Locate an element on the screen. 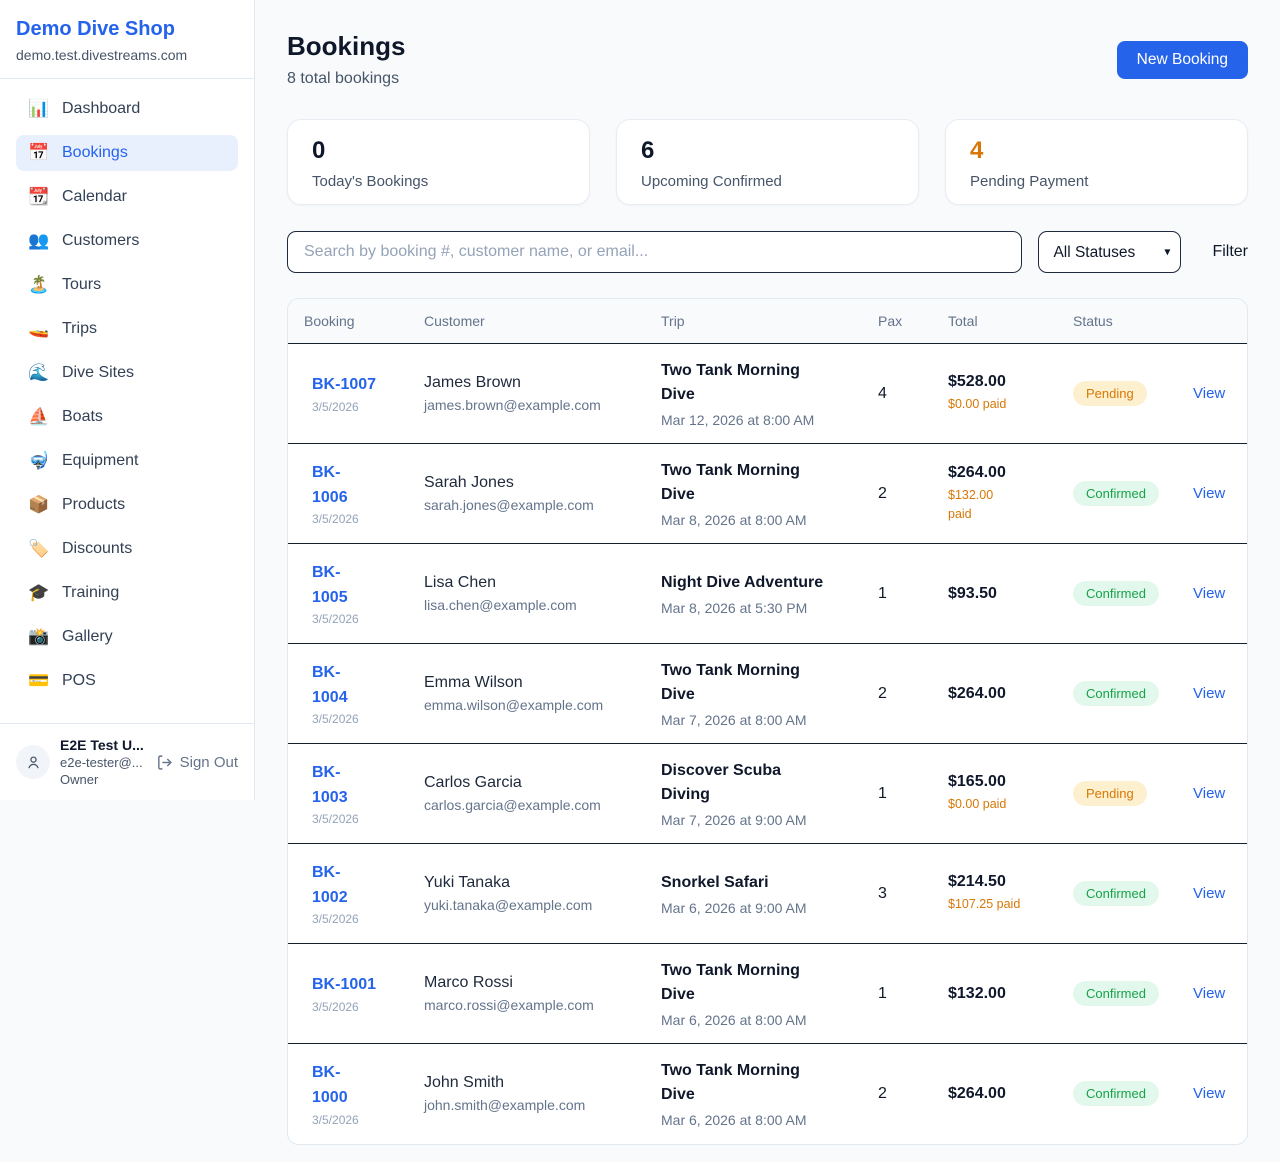 The height and width of the screenshot is (1162, 1280). page-header: Bookings 8 total bookings New Booking is located at coordinates (767, 59).